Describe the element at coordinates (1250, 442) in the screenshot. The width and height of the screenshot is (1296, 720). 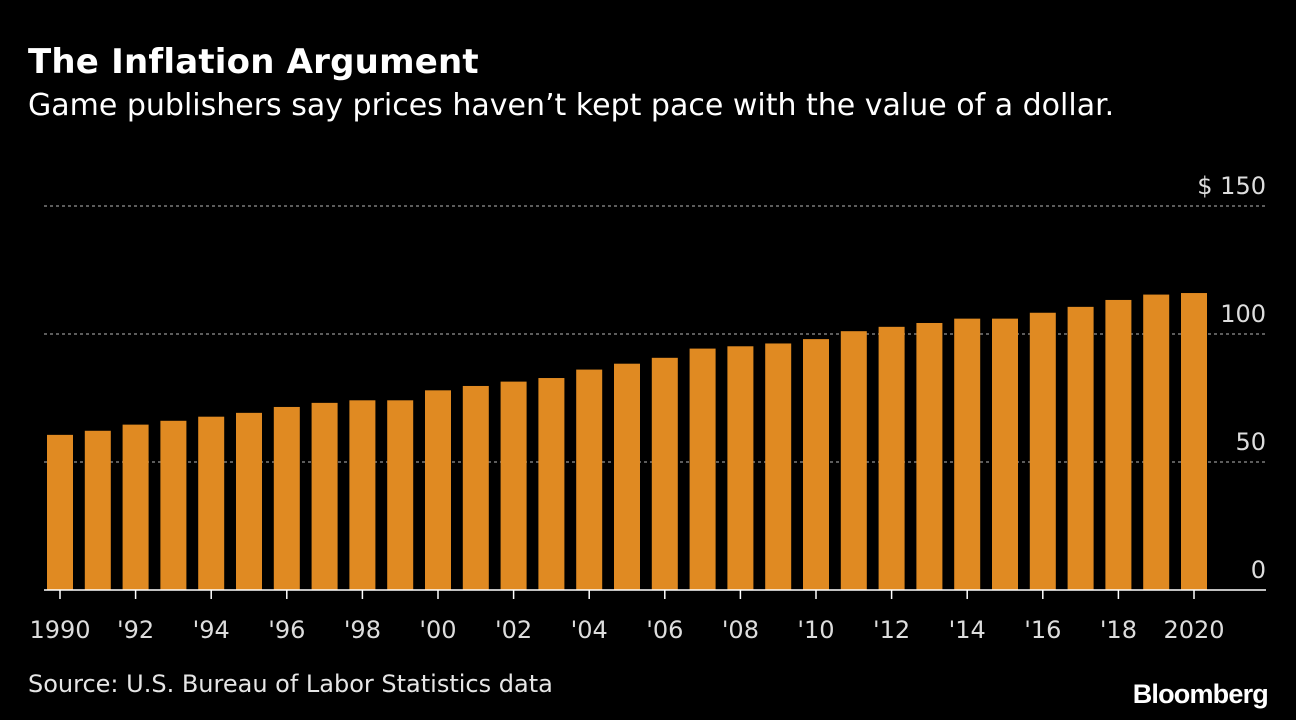
I see `y-tick-label: 50` at that location.